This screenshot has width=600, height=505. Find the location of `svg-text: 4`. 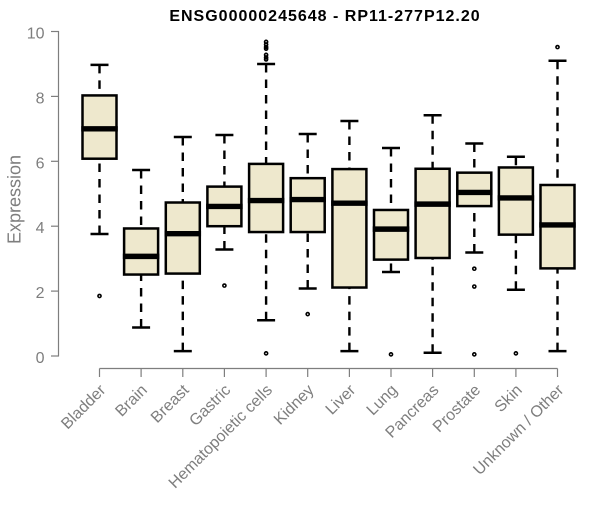

svg-text: 4 is located at coordinates (40, 228).